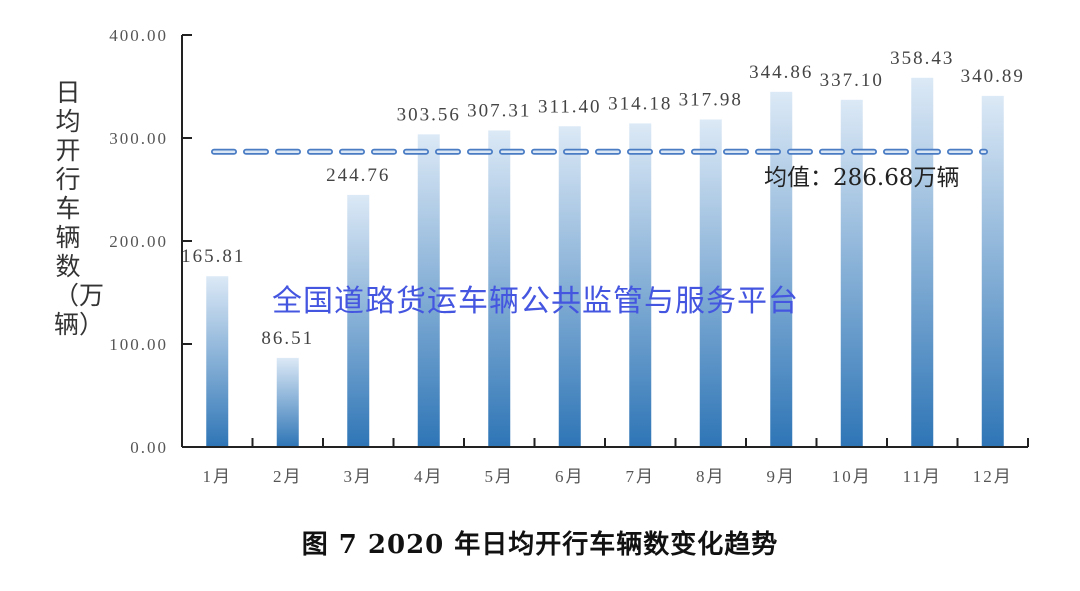 The width and height of the screenshot is (1080, 591). What do you see at coordinates (287, 402) in the screenshot?
I see `bar-2月` at bounding box center [287, 402].